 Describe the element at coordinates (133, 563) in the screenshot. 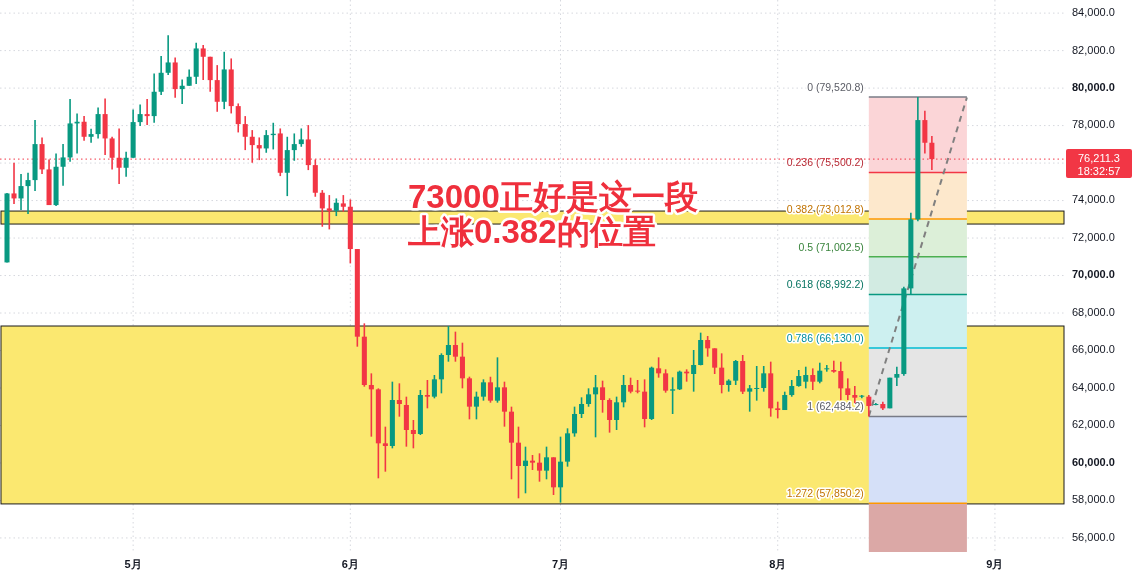

I see `x-tick-label: 5月` at that location.